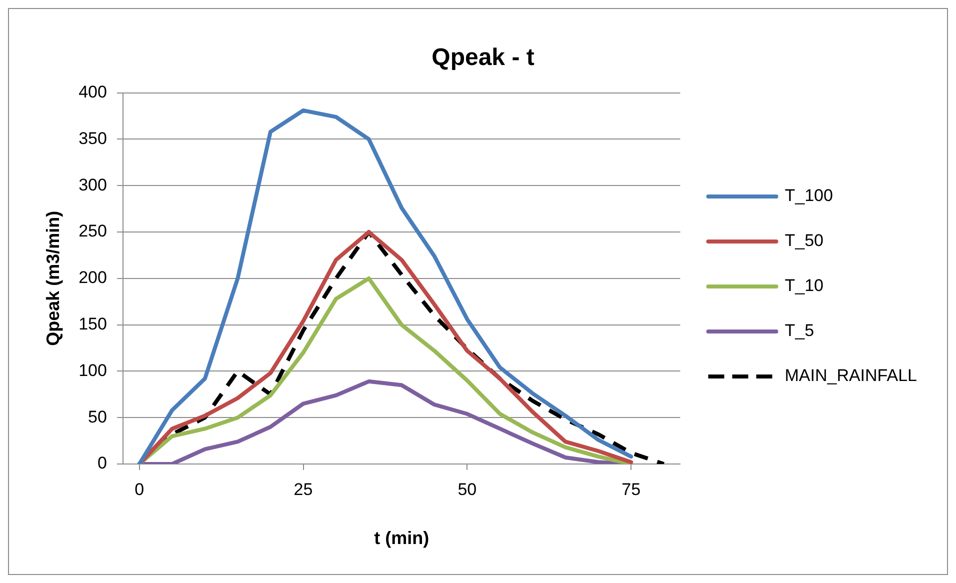  I want to click on x-axis-title: t (min), so click(402, 538).